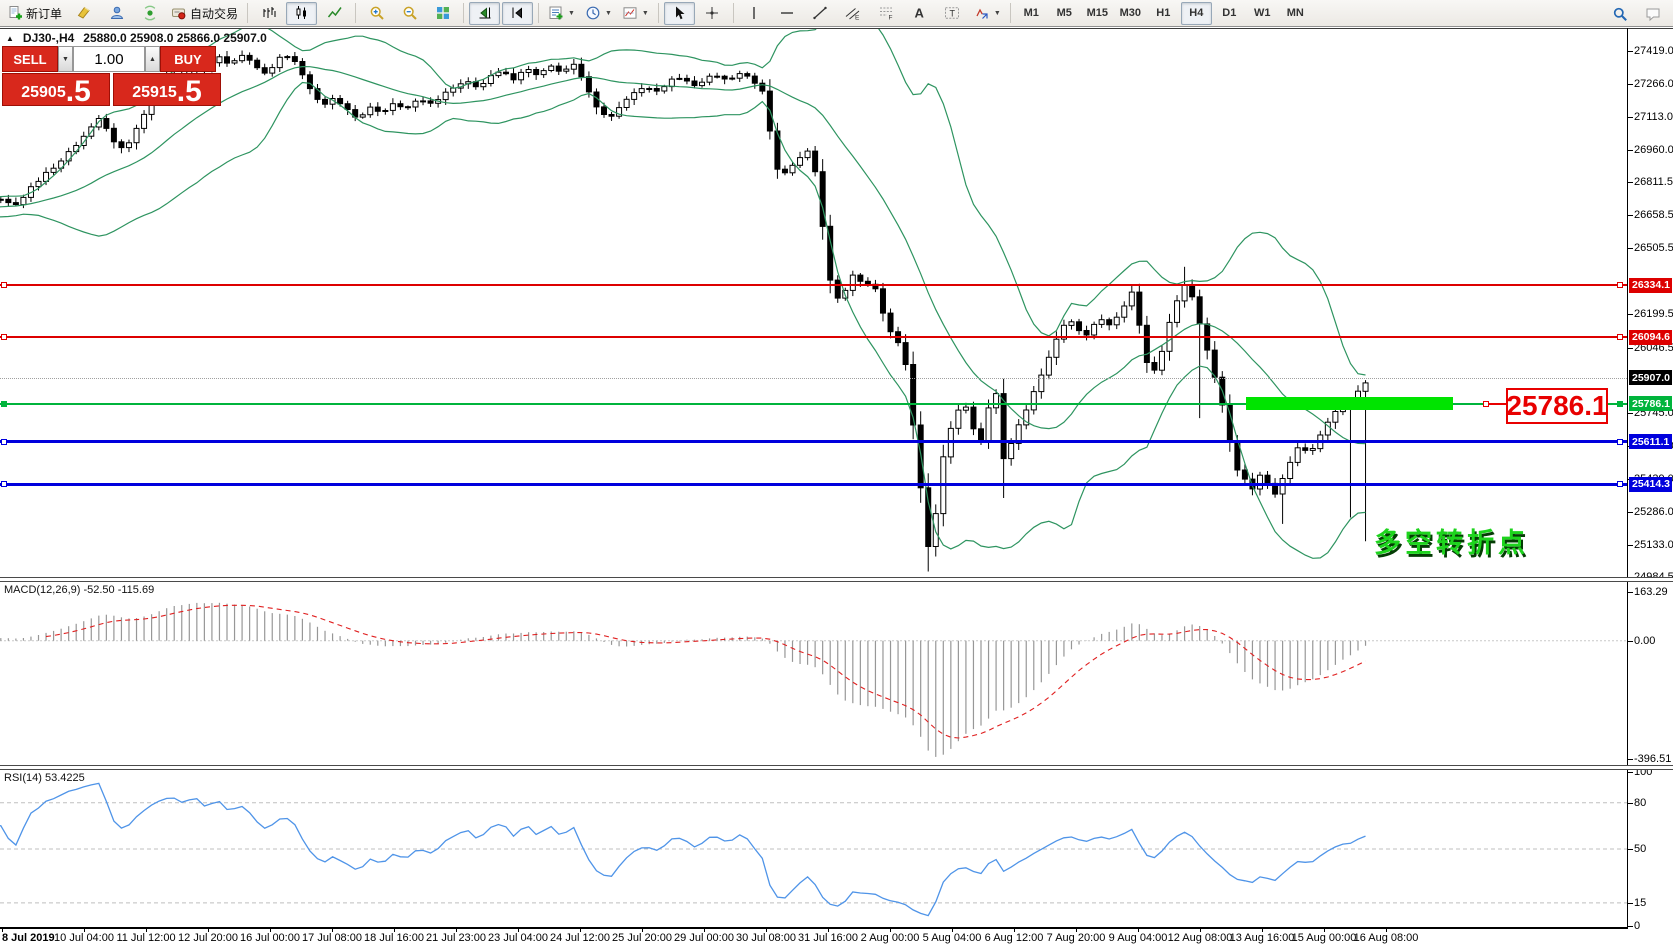  I want to click on timeframe-d1-label: D1, so click(1229, 13).